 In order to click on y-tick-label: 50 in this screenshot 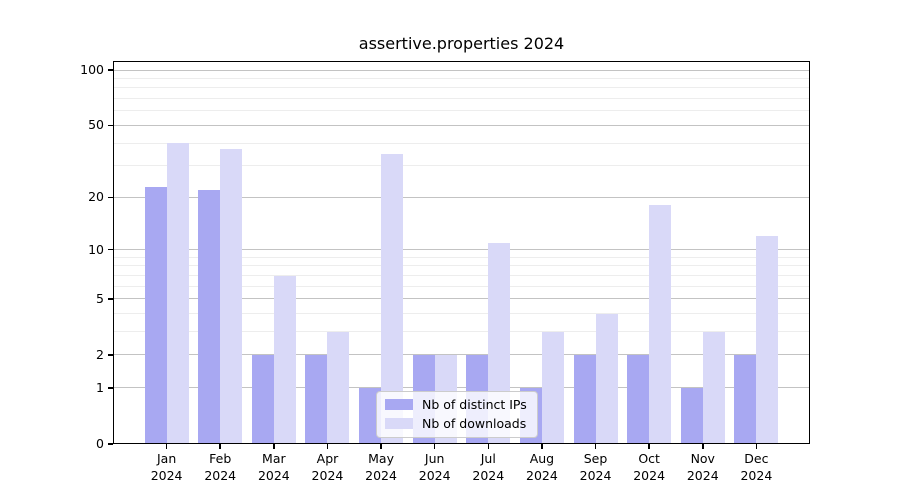, I will do `click(96, 125)`.